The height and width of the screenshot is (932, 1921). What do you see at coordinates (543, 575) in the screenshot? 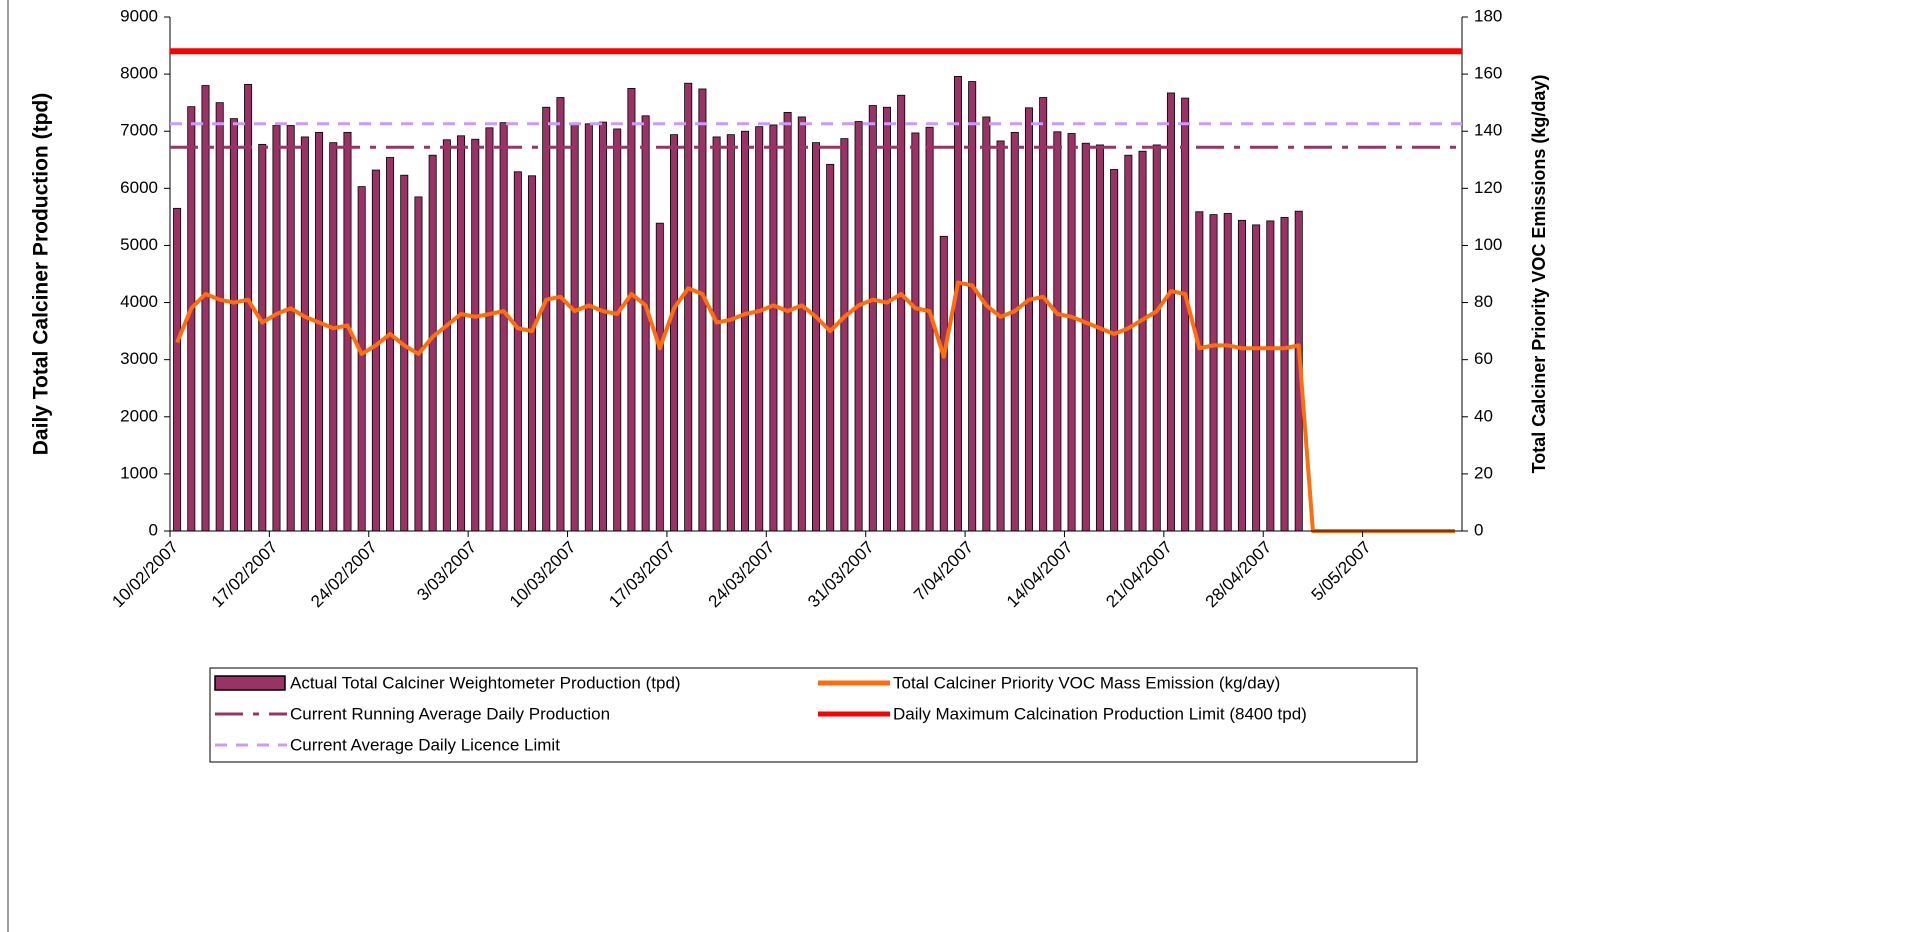
I see `x-tick-label: 10/03/2007` at bounding box center [543, 575].